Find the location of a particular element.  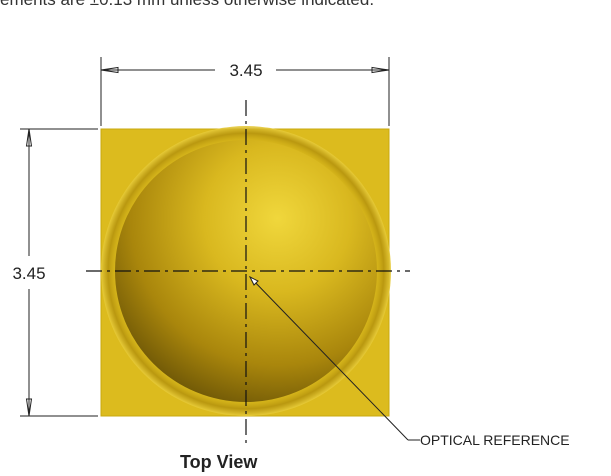

optical-reference-label: OPTICAL REFERENCE is located at coordinates (495, 440).